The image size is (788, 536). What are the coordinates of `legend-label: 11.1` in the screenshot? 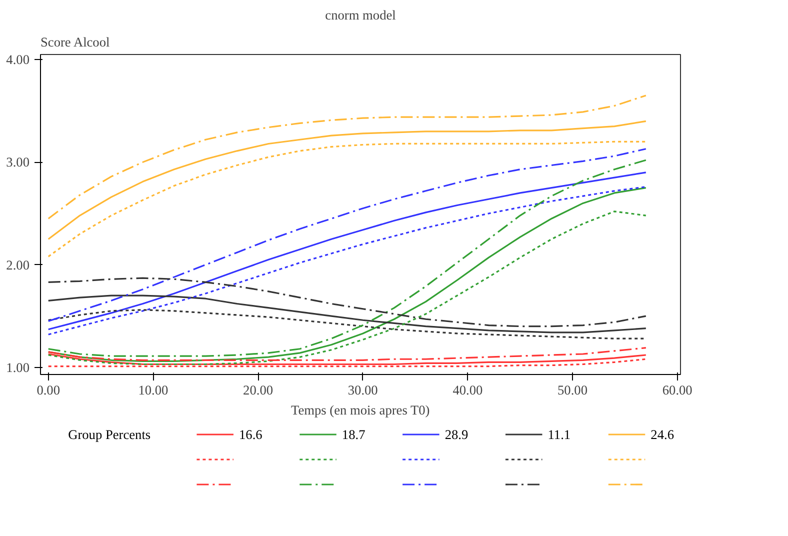 It's located at (559, 434).